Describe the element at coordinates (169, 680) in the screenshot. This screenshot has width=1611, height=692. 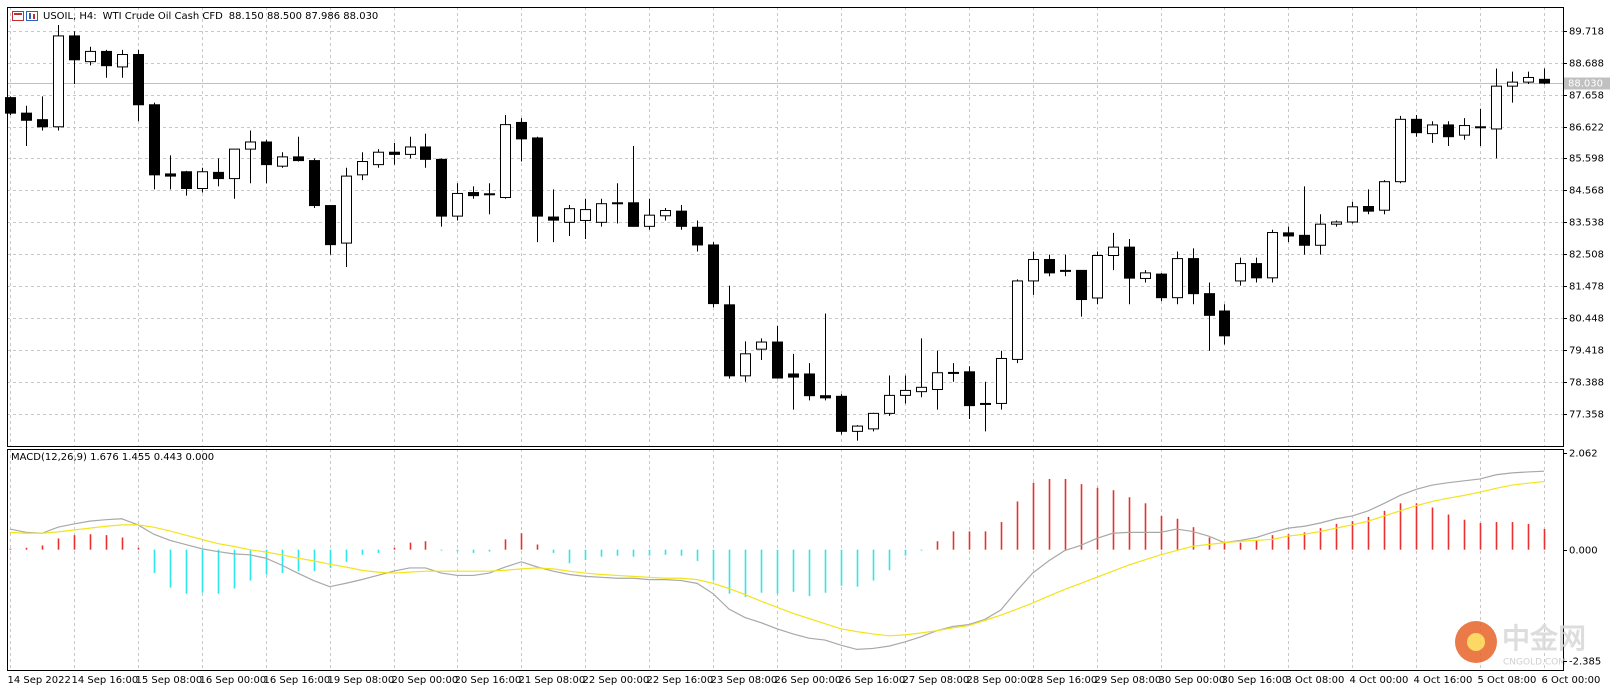
I see `x-tick-label: 15 Sep 08:00` at that location.